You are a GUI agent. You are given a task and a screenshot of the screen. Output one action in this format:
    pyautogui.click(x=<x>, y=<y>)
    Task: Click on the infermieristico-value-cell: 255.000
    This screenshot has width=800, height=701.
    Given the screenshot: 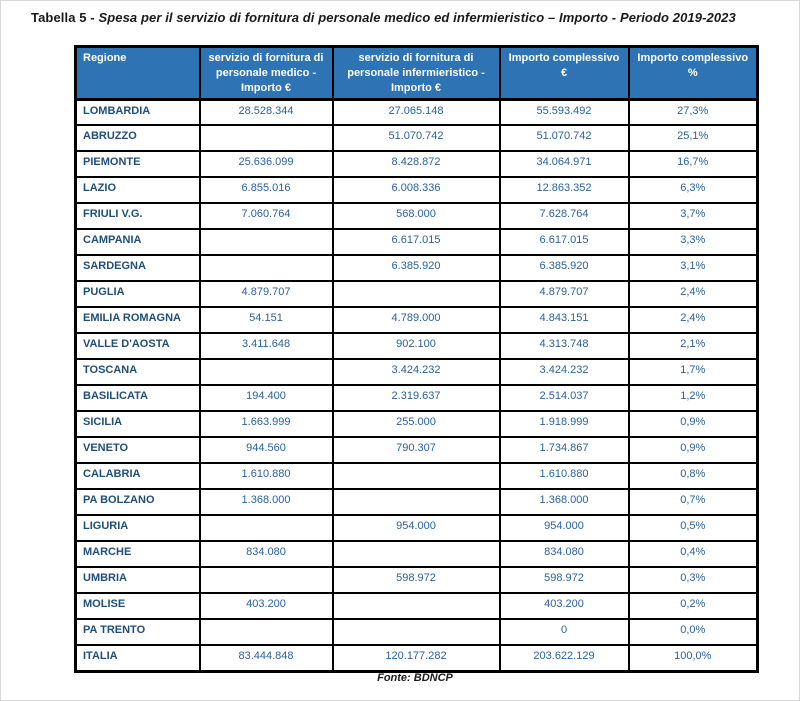 What is the action you would take?
    pyautogui.click(x=416, y=424)
    